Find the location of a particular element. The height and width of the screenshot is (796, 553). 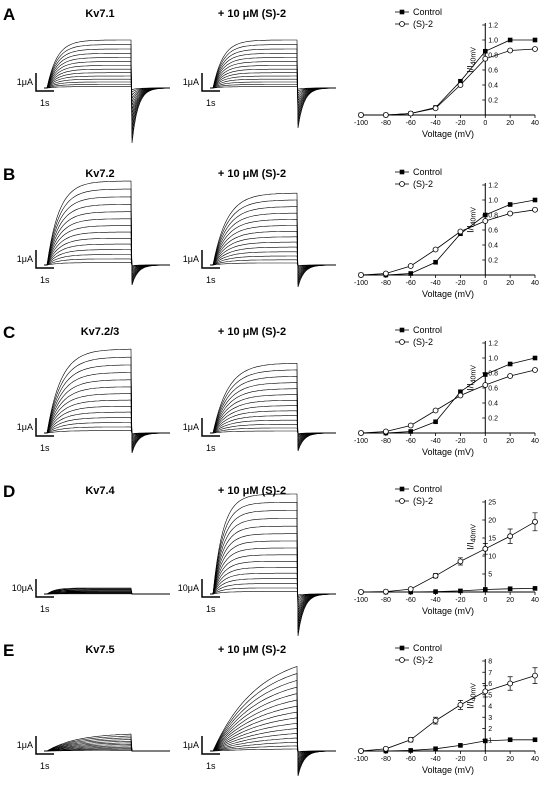

legend-label: Control is located at coordinates (427, 489).